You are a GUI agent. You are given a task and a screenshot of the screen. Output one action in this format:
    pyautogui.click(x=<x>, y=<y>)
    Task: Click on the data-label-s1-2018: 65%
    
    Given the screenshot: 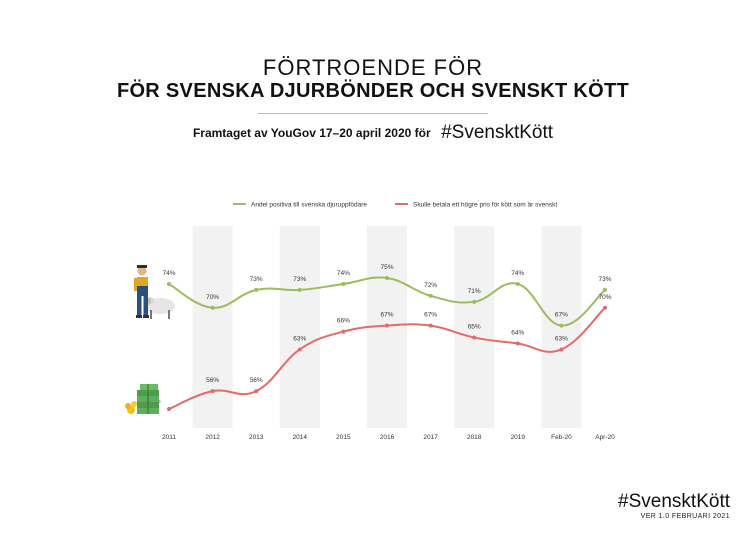 What is the action you would take?
    pyautogui.click(x=474, y=327)
    